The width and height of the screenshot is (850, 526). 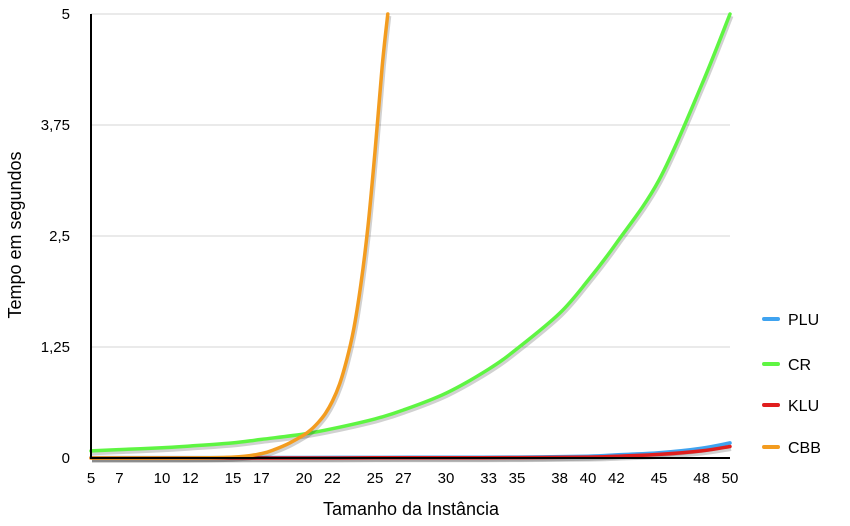 I want to click on x-tick-label: 50, so click(x=730, y=478).